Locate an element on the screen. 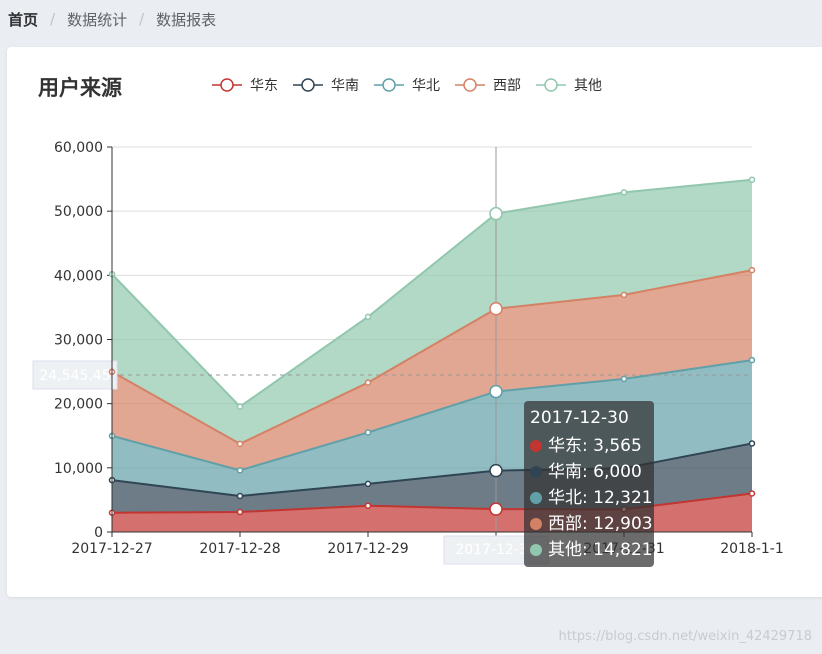  y-tick-label: 40,000 is located at coordinates (78, 276).